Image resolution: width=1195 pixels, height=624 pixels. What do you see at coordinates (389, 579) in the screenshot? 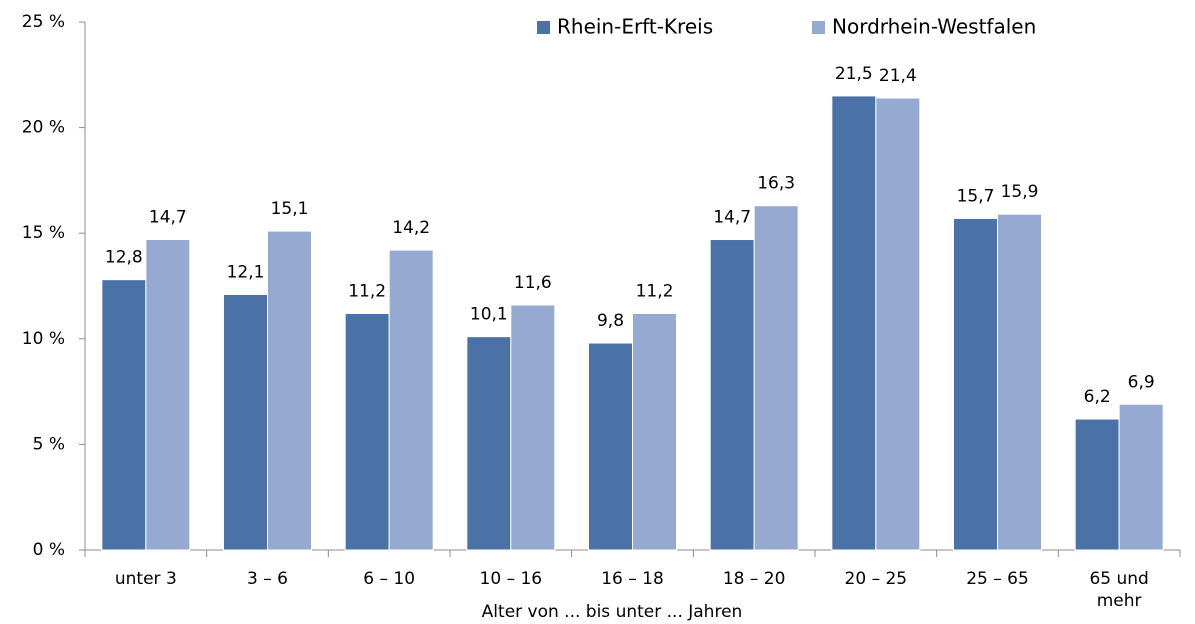
I see `x-tick-label: 6 – 10` at bounding box center [389, 579].